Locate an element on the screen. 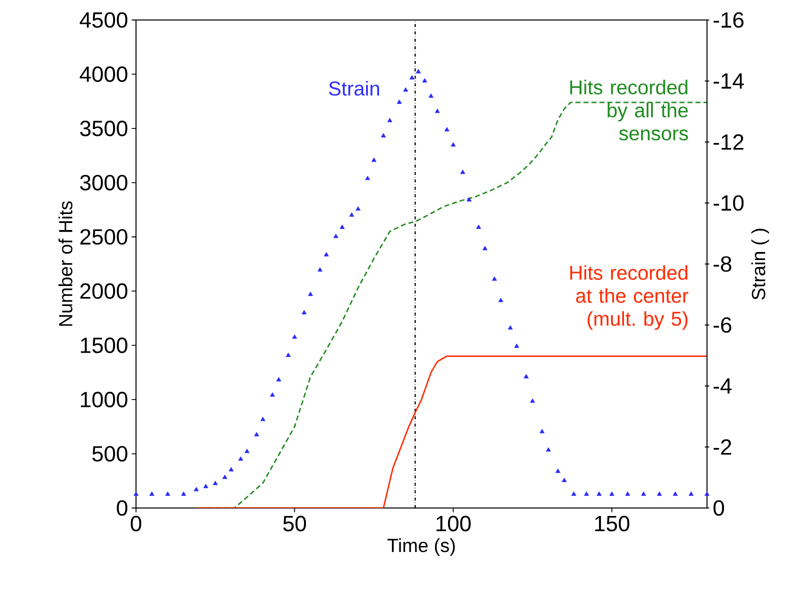 Image resolution: width=795 pixels, height=591 pixels. y-tick-label: 500 is located at coordinates (110, 454).